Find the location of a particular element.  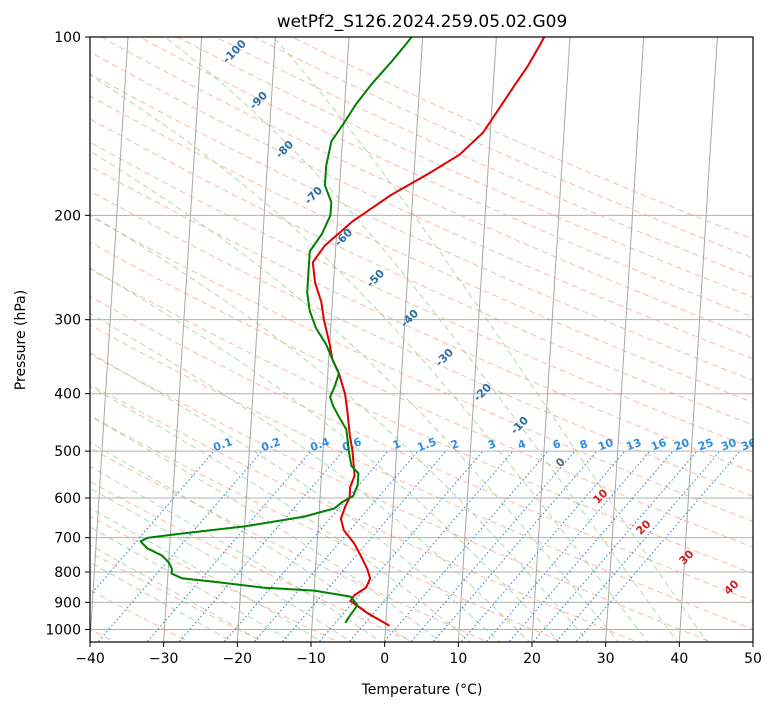

mixing-ratio-label: 1 is located at coordinates (397, 444).